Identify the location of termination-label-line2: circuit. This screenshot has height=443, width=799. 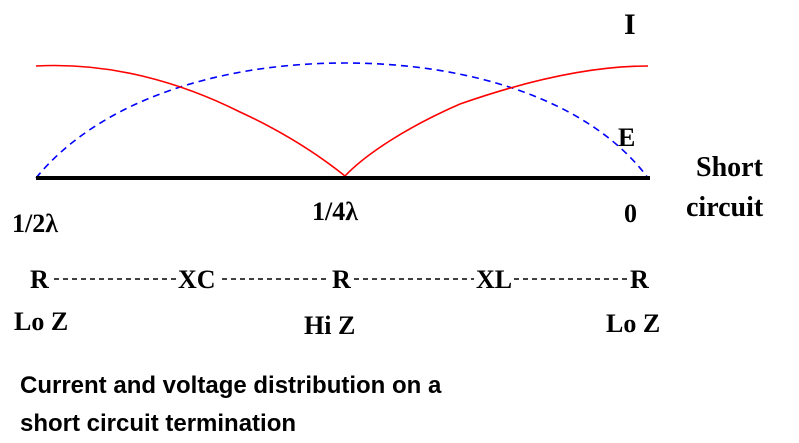
(725, 207).